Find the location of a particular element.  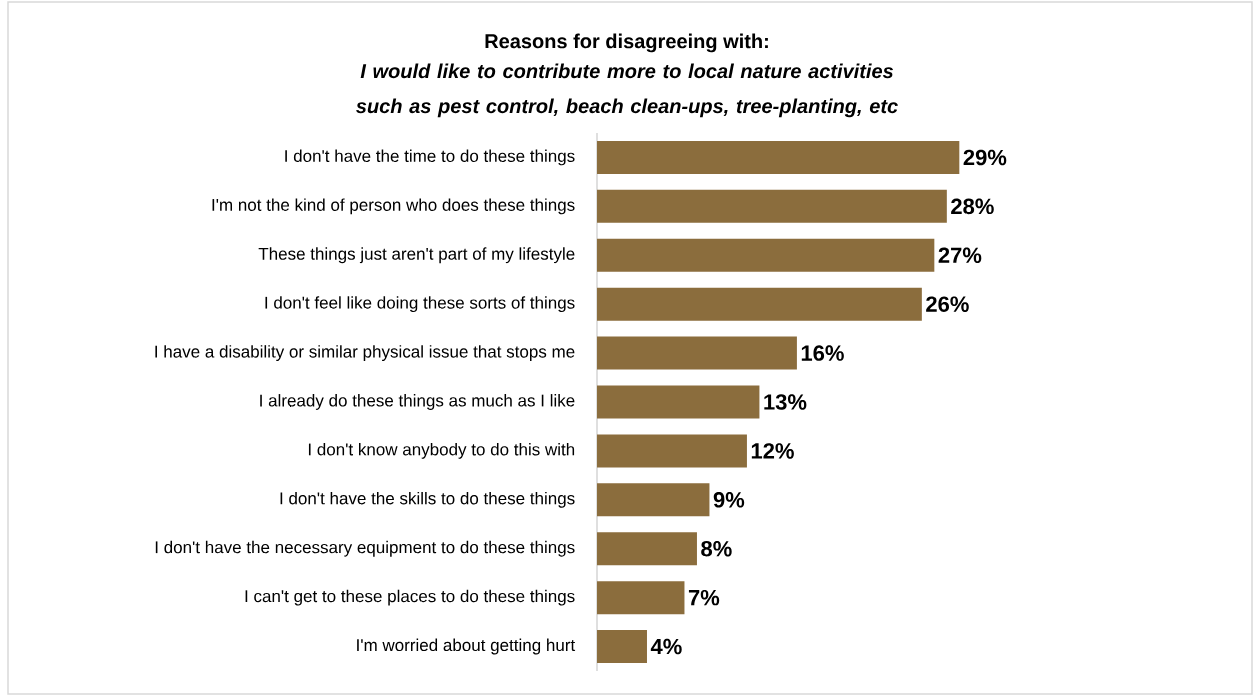

y-tick-label: I don't have the necessary equipment to do these things is located at coordinates (365, 548).